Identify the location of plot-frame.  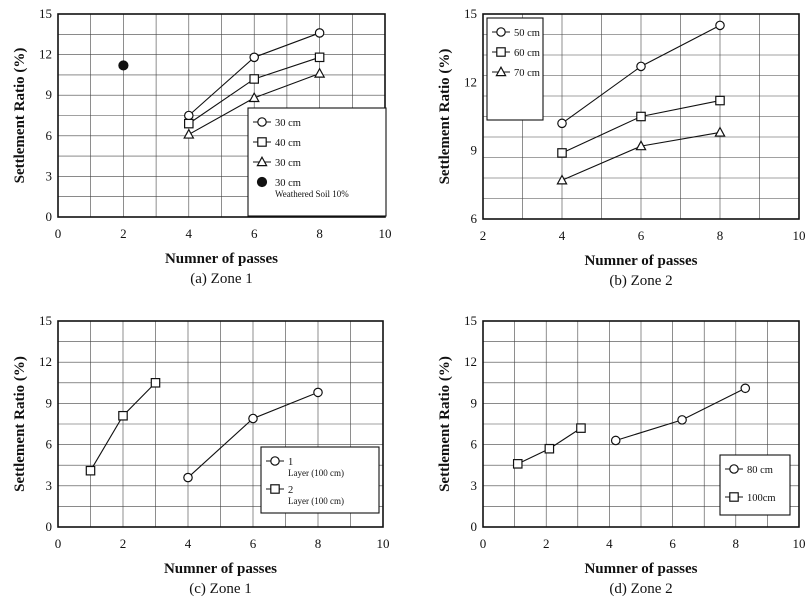
(220, 424).